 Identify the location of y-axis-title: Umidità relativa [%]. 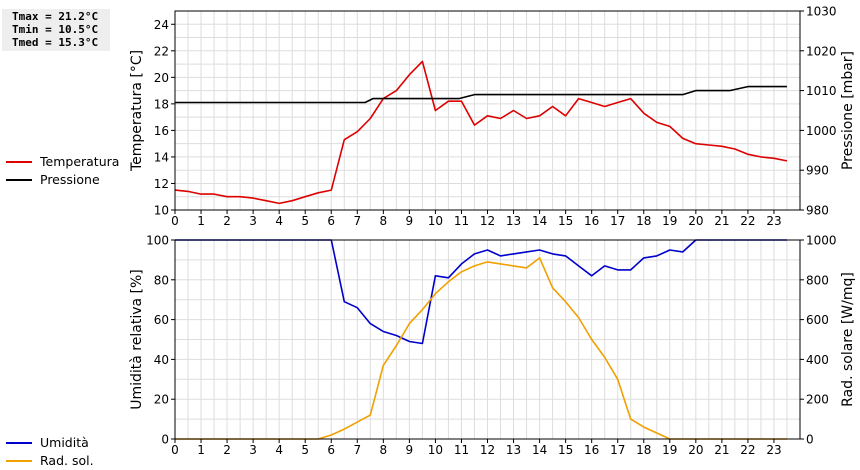
(137, 339).